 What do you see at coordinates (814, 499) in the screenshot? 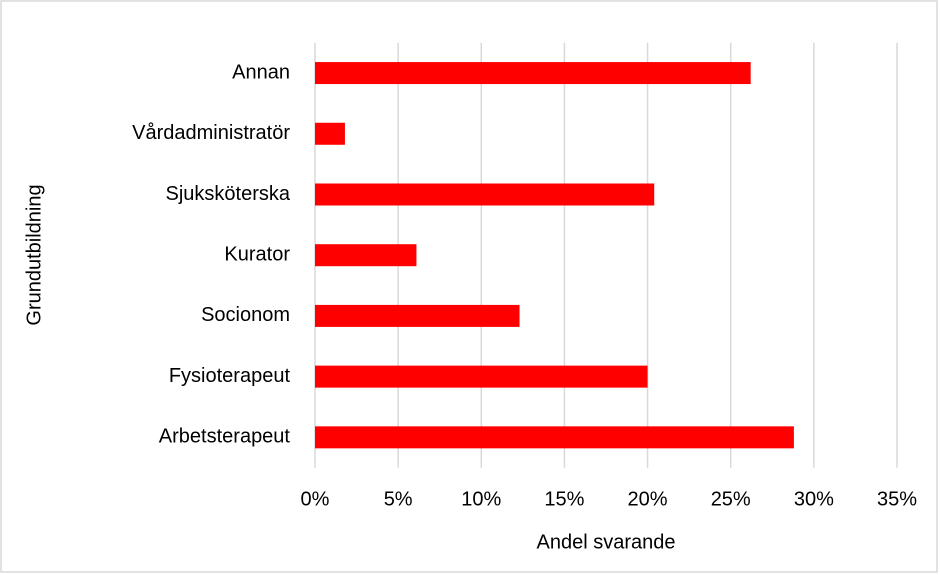
I see `x-tick-label: 30%` at bounding box center [814, 499].